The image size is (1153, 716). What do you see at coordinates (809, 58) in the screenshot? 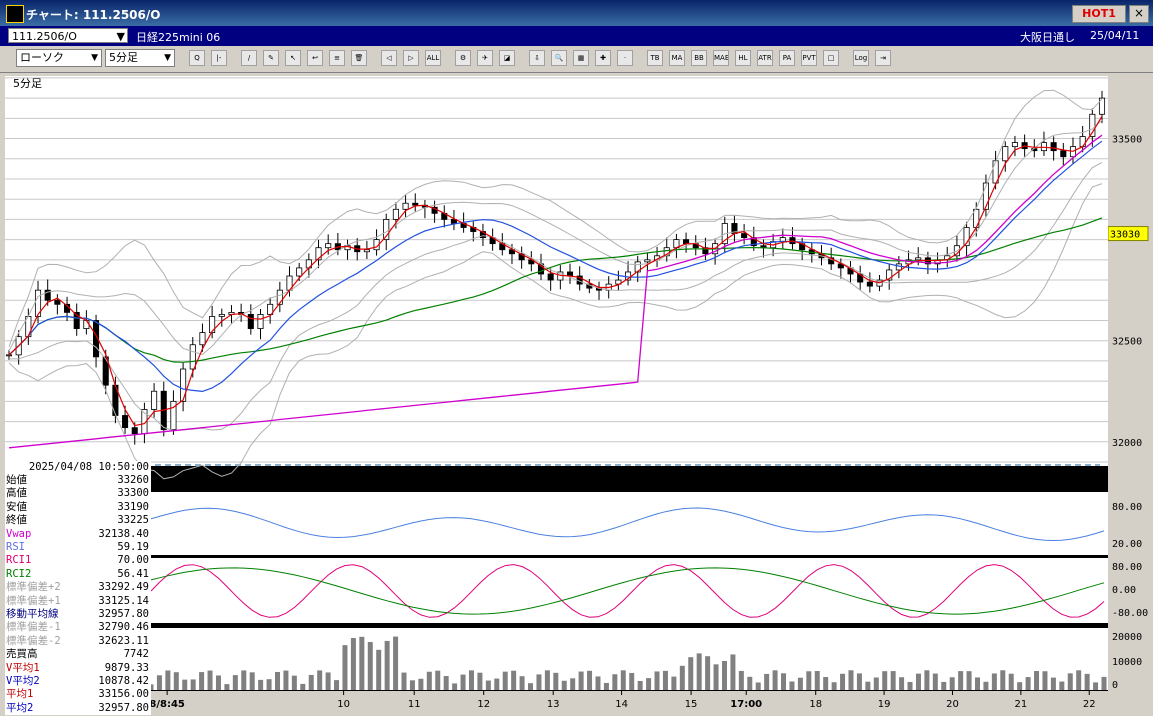
I see `pvt-icon: PVT` at bounding box center [809, 58].